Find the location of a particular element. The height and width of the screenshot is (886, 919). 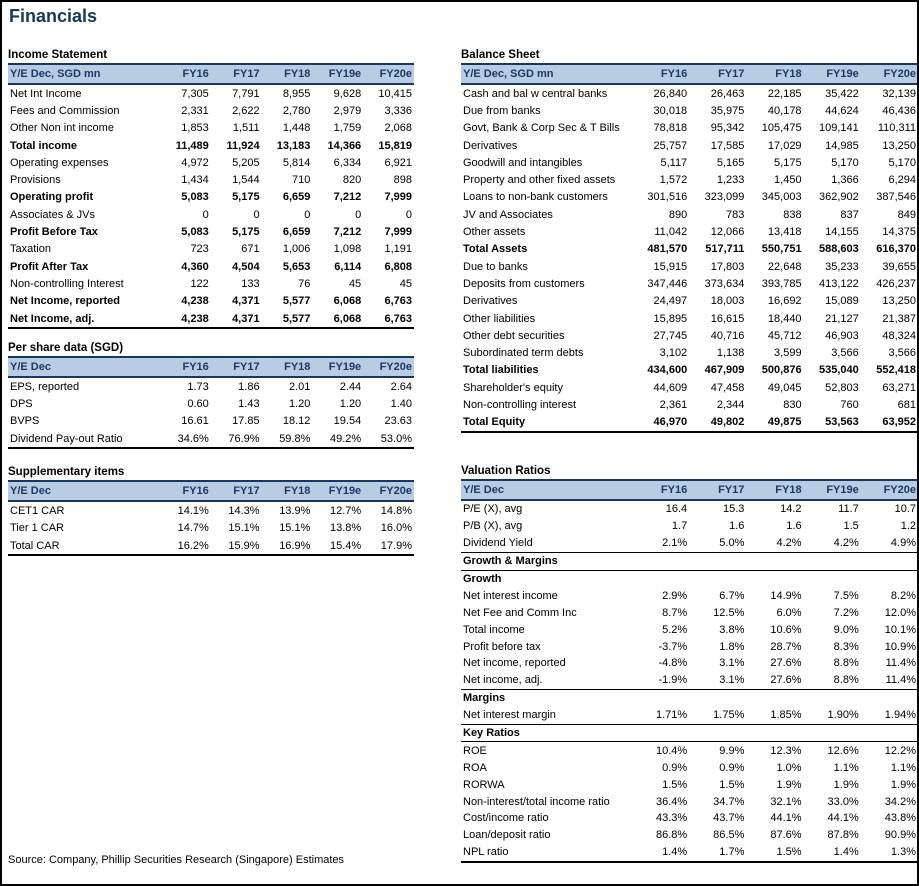

row-label: Profit before tax is located at coordinates (502, 646).